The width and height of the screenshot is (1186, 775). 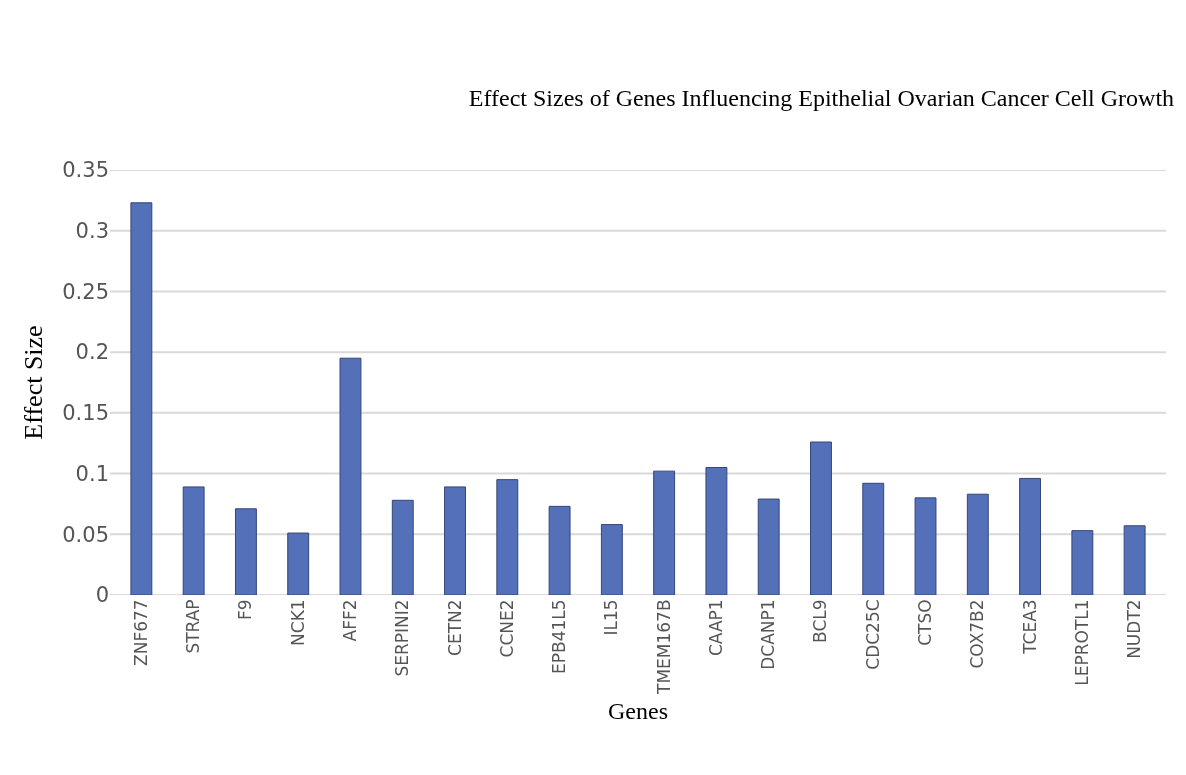 What do you see at coordinates (977, 634) in the screenshot?
I see `x-tick-label: COX7B2` at bounding box center [977, 634].